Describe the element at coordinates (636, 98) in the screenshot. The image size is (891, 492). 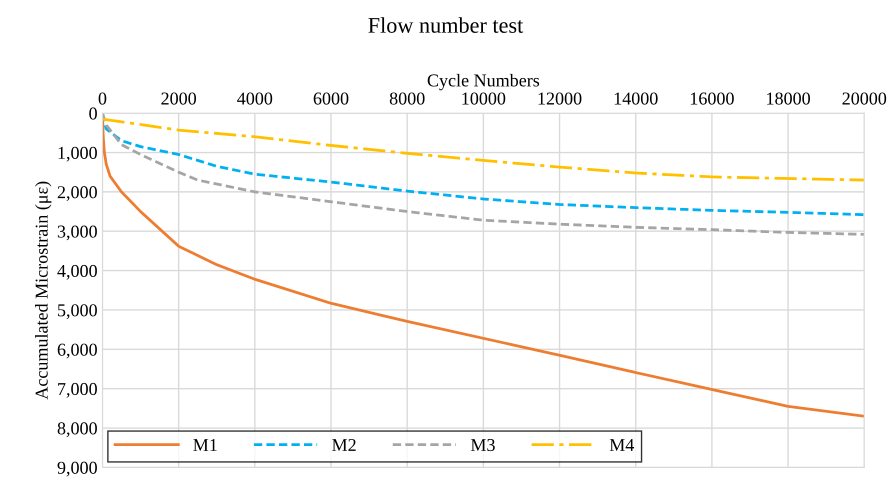
I see `x-tick-label: 14000` at that location.